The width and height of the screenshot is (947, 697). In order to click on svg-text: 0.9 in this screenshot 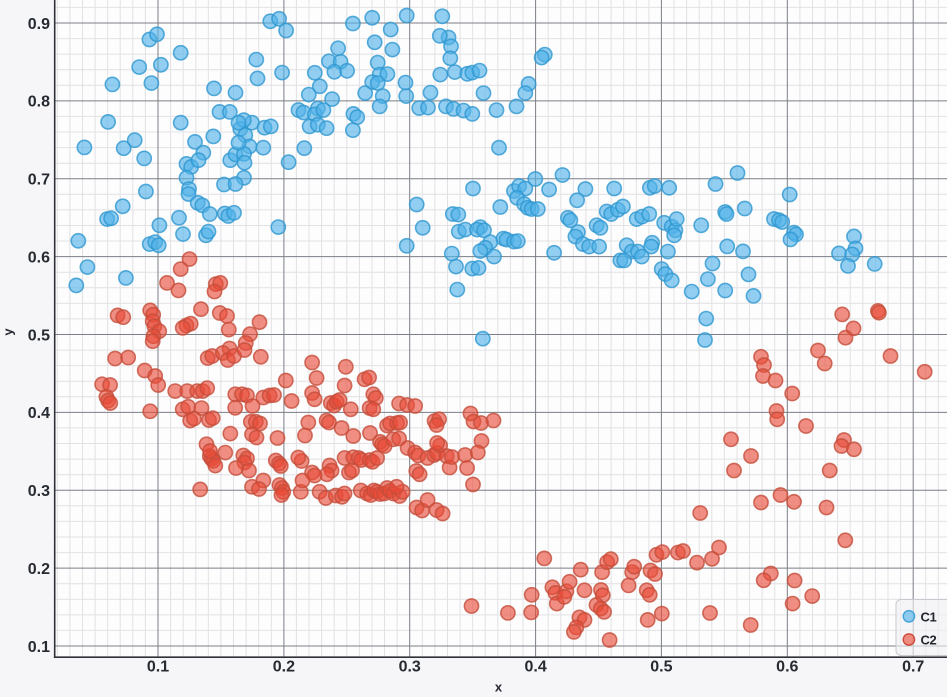, I will do `click(39, 24)`.